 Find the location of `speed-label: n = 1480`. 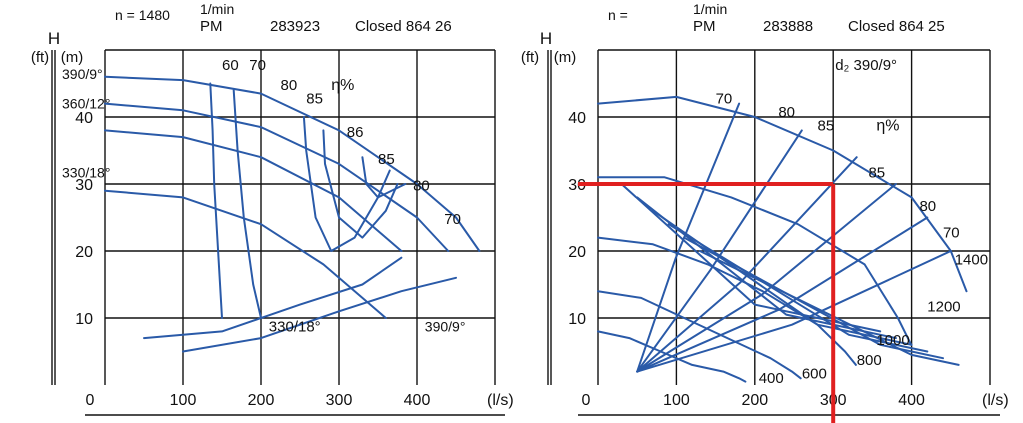

speed-label: n = 1480 is located at coordinates (142, 15).